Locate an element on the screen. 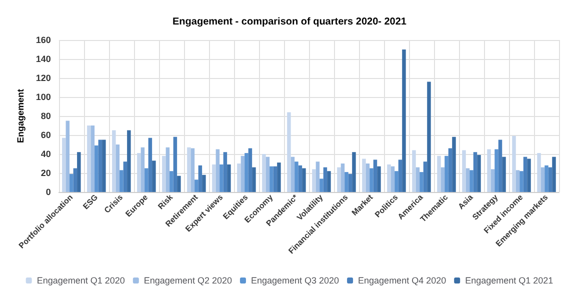 The height and width of the screenshot is (300, 579). y-tick-label: 40 is located at coordinates (45, 154).